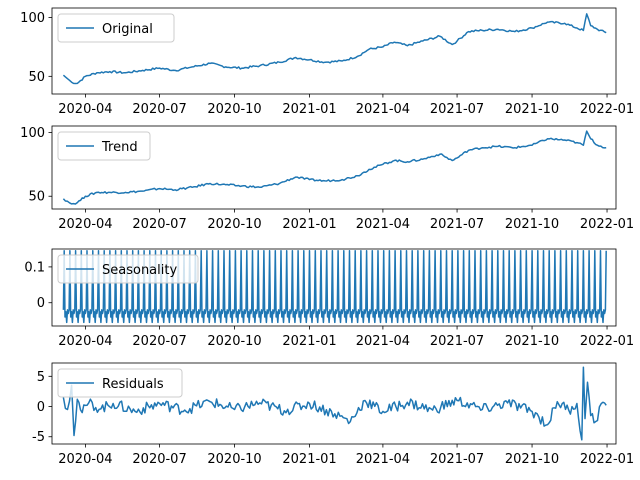 This screenshot has width=640, height=480. What do you see at coordinates (38, 437) in the screenshot?
I see `y-tick-label: -5` at bounding box center [38, 437].